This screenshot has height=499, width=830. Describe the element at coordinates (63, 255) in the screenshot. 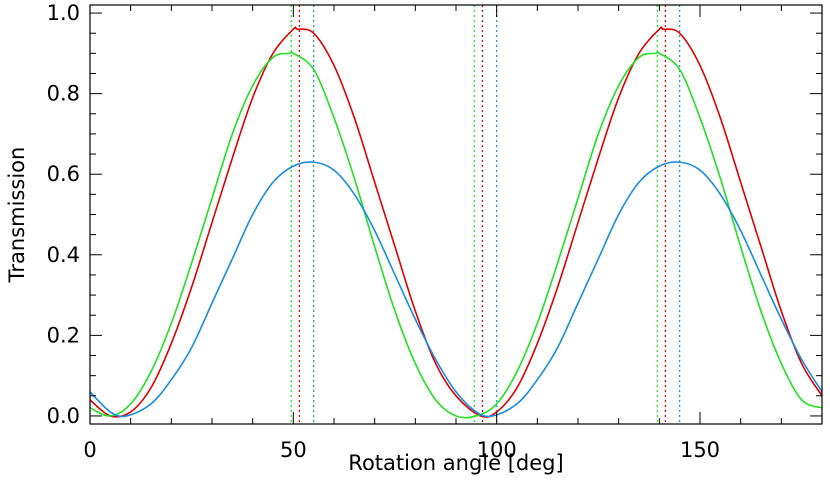

I see `y-tick-label: 0.4` at that location.